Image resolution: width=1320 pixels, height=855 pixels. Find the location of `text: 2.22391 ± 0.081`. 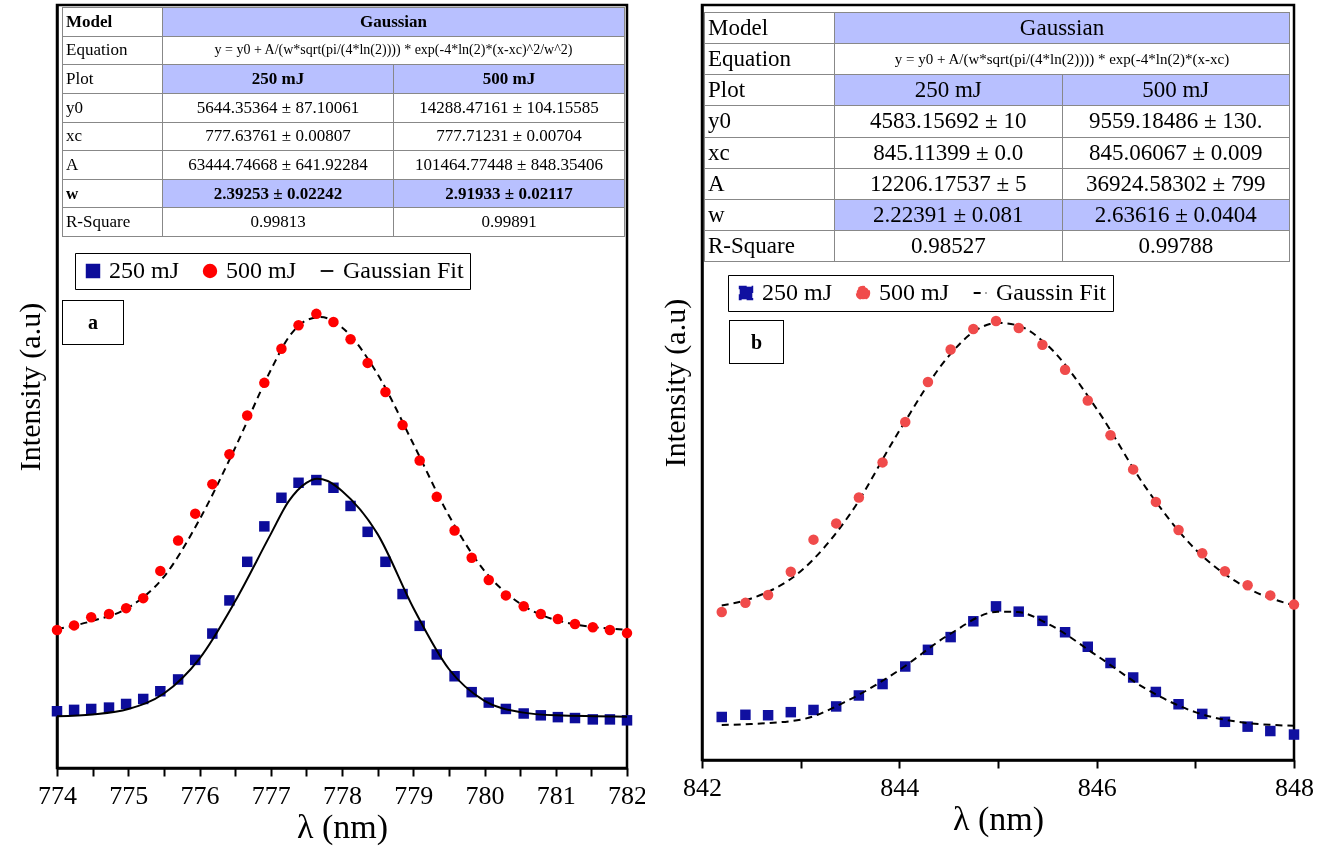

text: 2.22391 ± 0.081 is located at coordinates (948, 215).